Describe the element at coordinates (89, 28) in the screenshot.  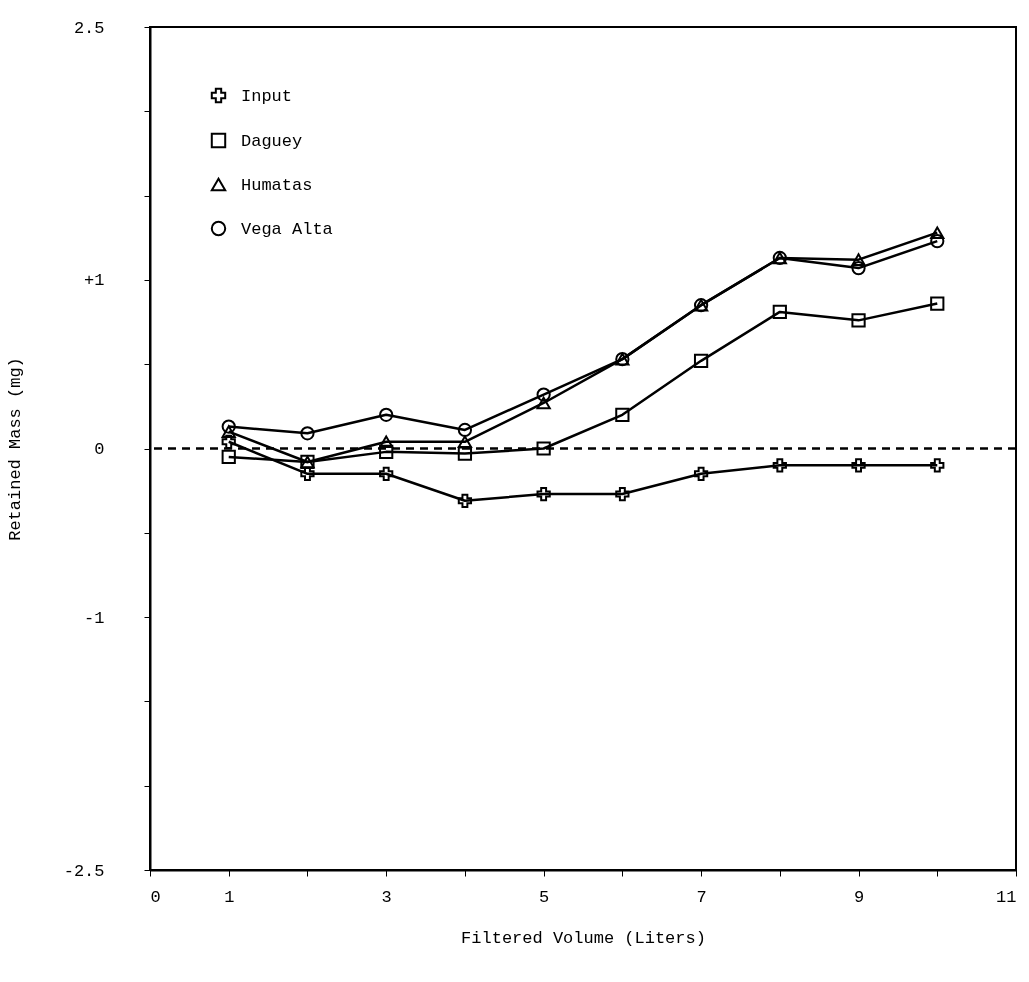
I see `y-tick-label: 2.5` at that location.